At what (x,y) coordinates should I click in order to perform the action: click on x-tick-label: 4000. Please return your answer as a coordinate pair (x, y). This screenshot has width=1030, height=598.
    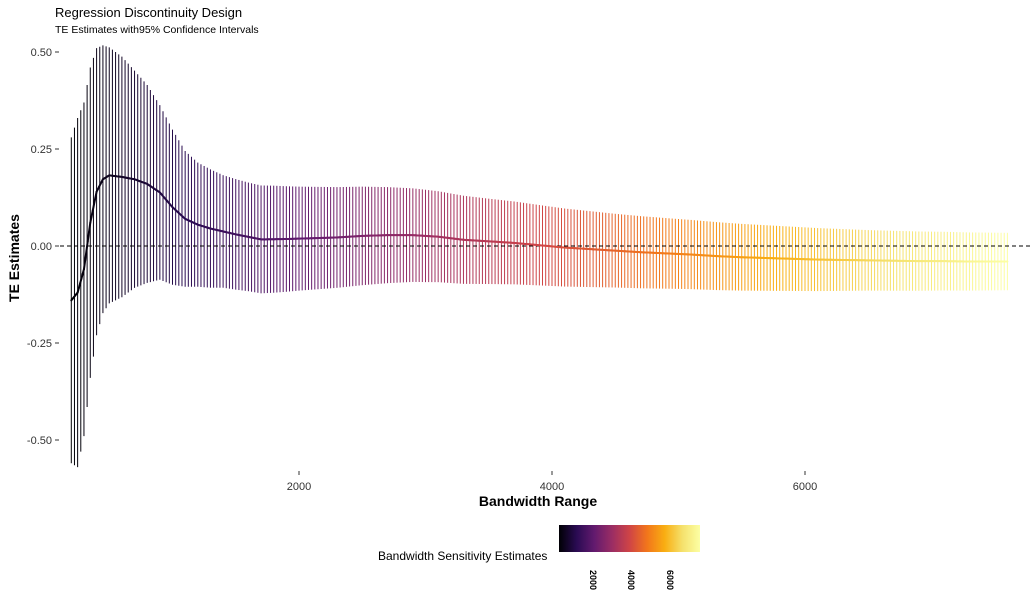
    Looking at the image, I should click on (552, 487).